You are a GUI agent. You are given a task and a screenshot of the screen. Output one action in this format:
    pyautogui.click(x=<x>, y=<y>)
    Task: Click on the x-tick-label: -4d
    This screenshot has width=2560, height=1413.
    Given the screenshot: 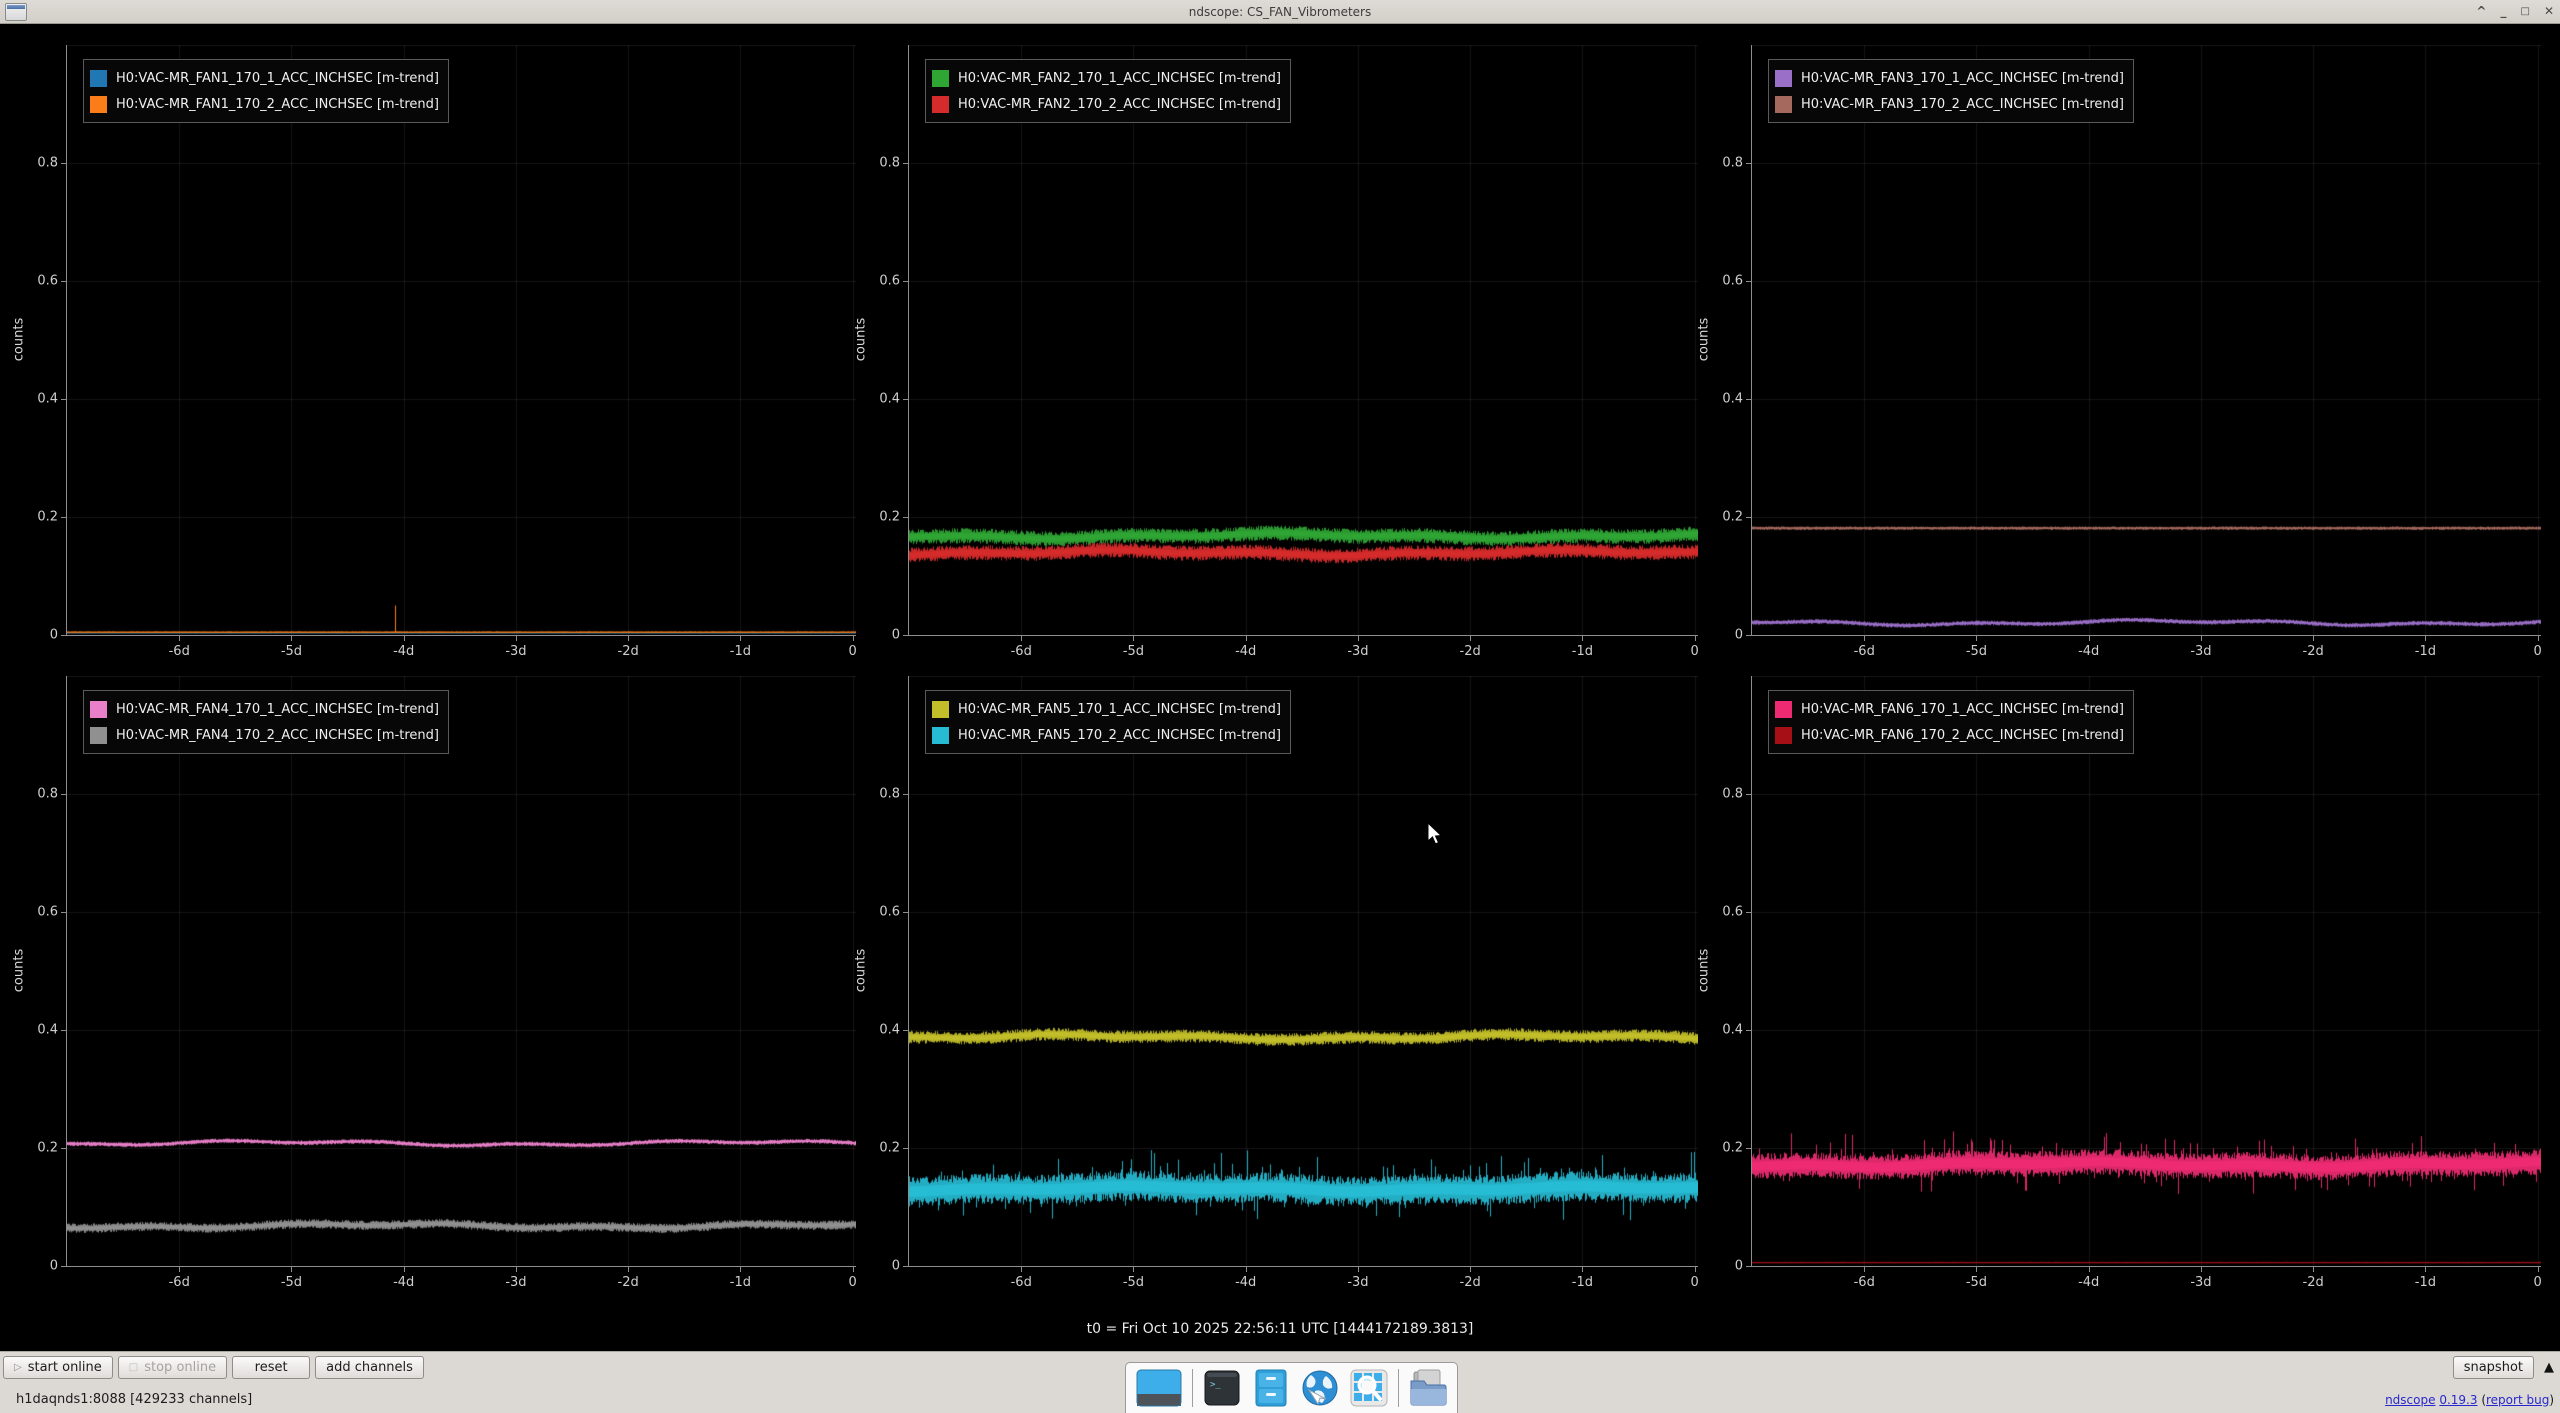 What is the action you would take?
    pyautogui.click(x=1246, y=1282)
    